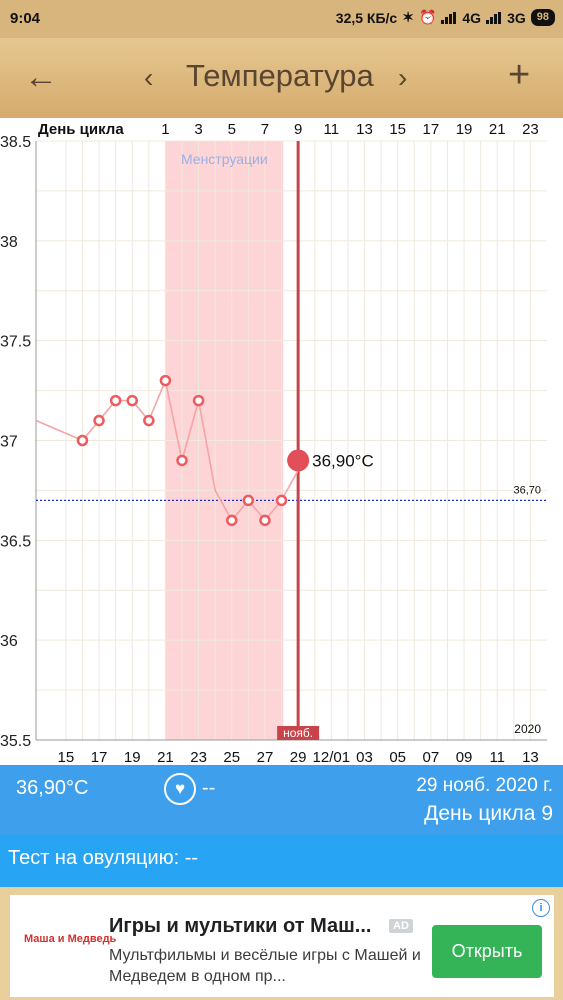 The width and height of the screenshot is (563, 1000). Describe the element at coordinates (81, 129) in the screenshot. I see `cycle-day-axis-label: День цикла` at that location.